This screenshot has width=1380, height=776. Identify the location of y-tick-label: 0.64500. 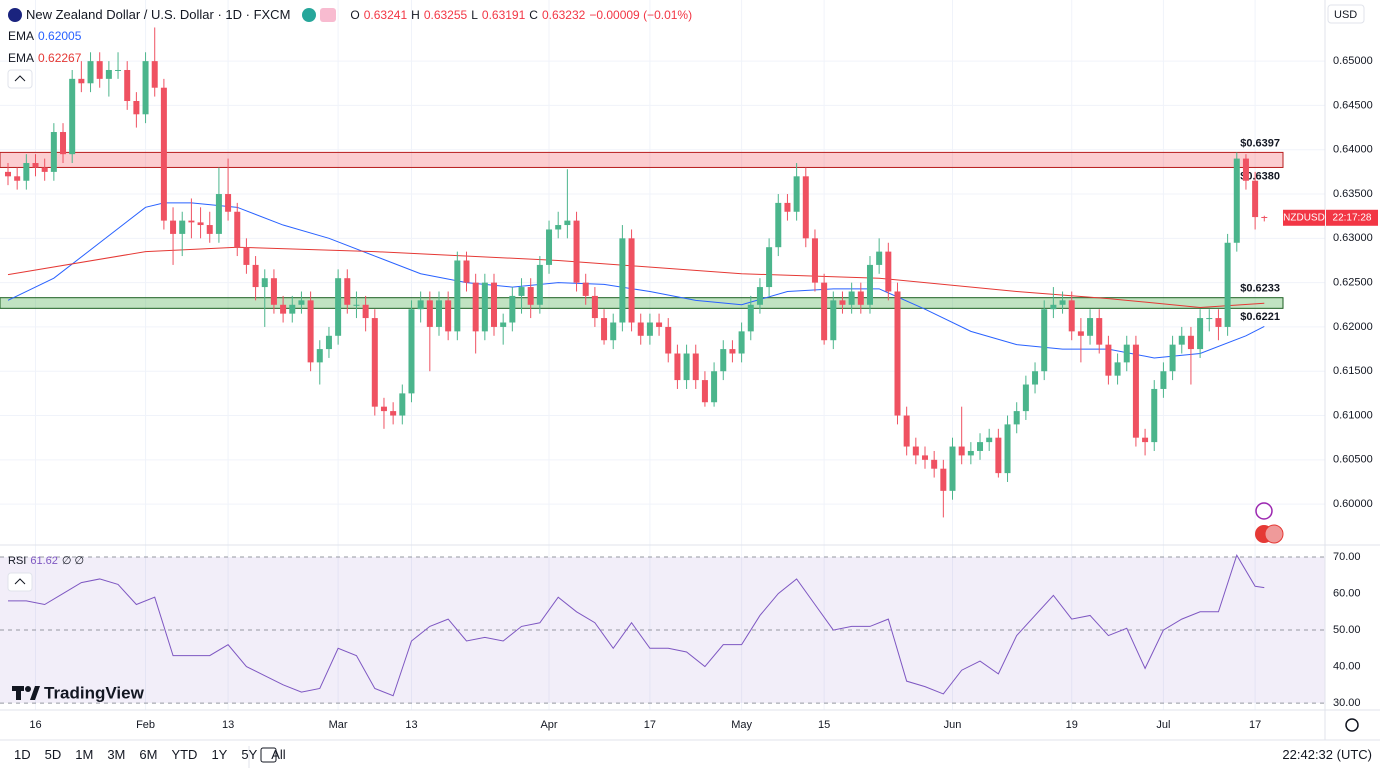
(1353, 105).